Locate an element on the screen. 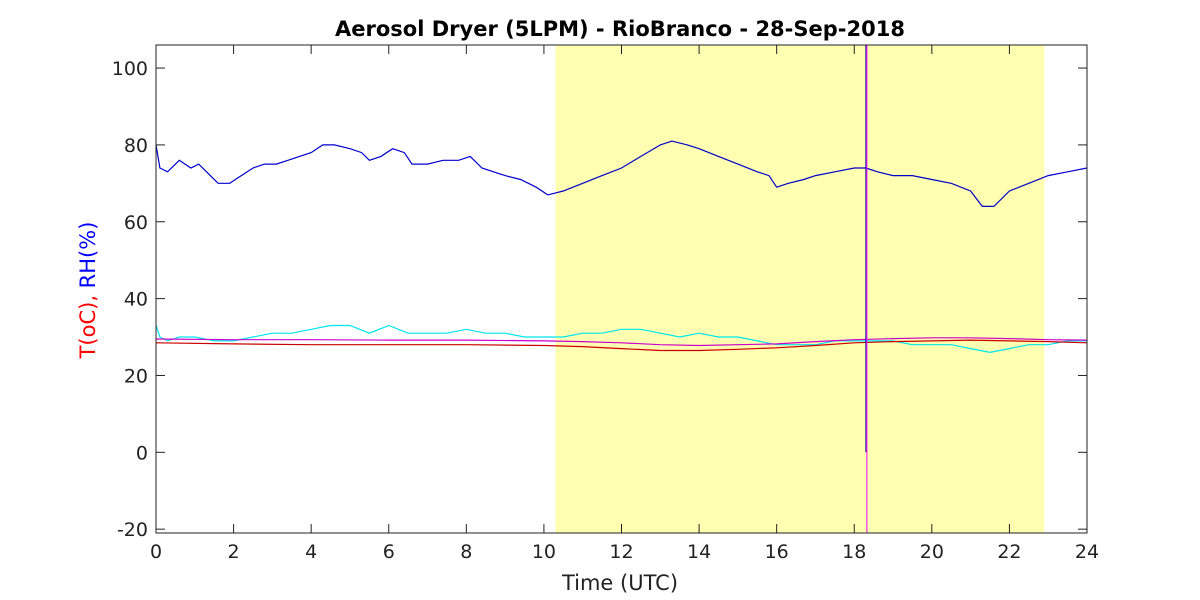 This screenshot has height=600, width=1200. y-axis-label-part-2: RH(%) is located at coordinates (88, 255).